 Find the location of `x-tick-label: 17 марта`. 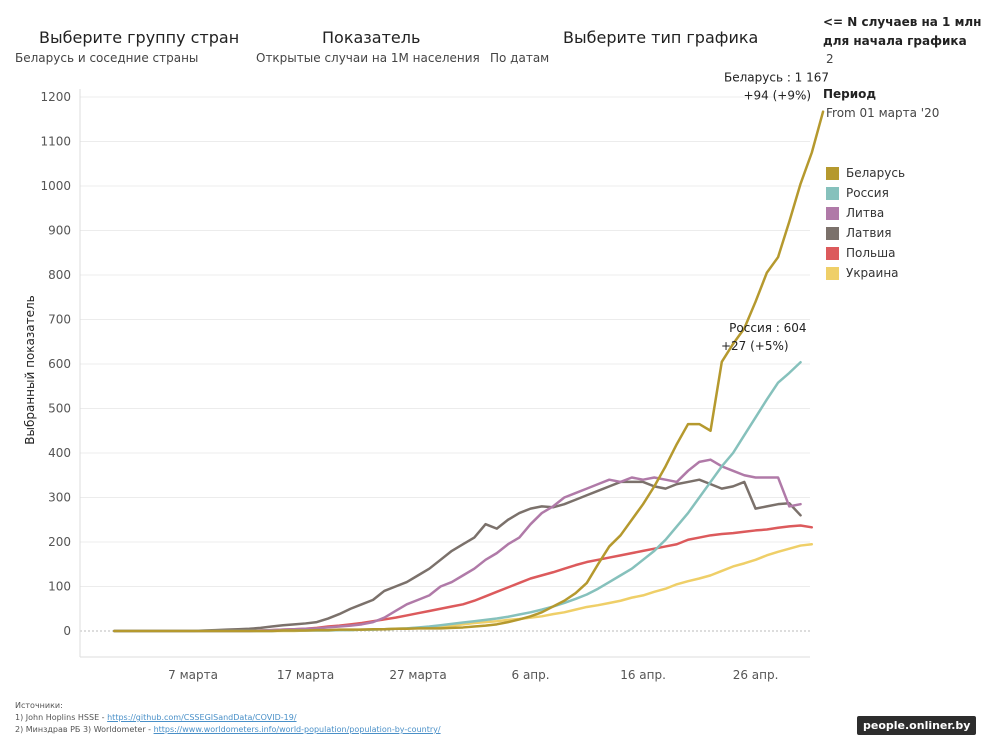

x-tick-label: 17 марта is located at coordinates (305, 675).